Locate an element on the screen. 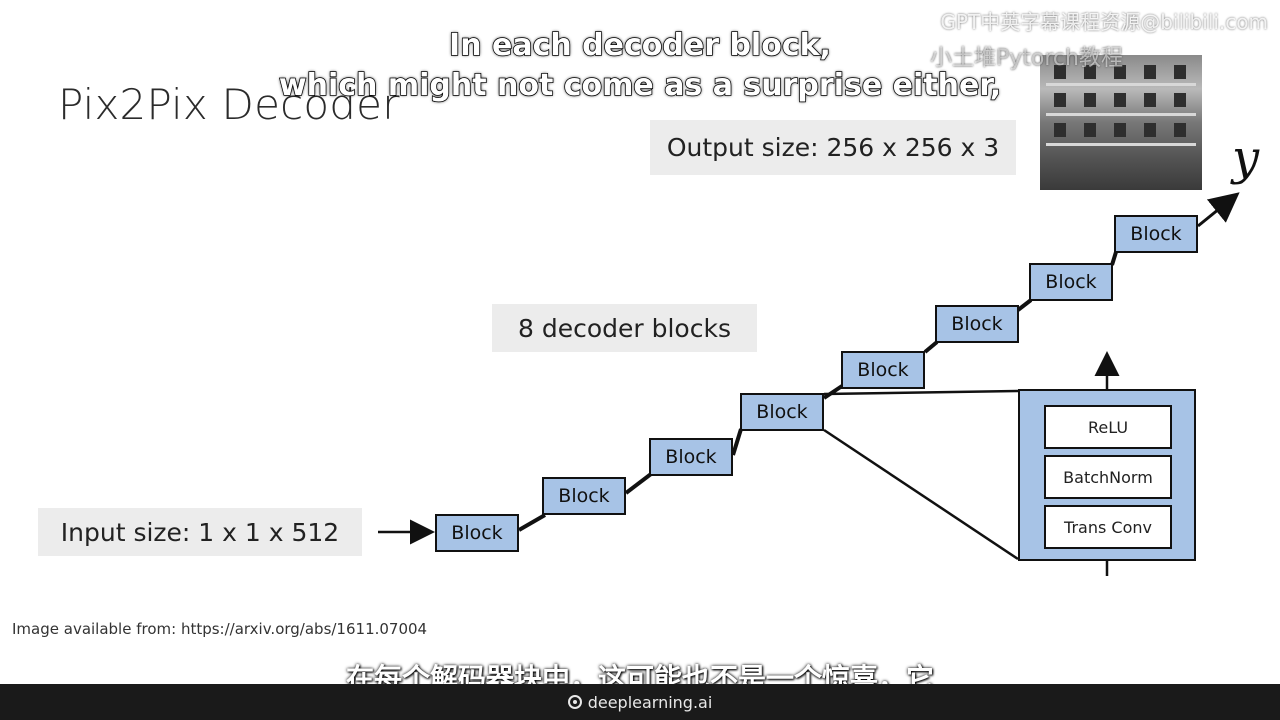 This screenshot has width=1280, height=720. output-symbol: y is located at coordinates (1246, 158).